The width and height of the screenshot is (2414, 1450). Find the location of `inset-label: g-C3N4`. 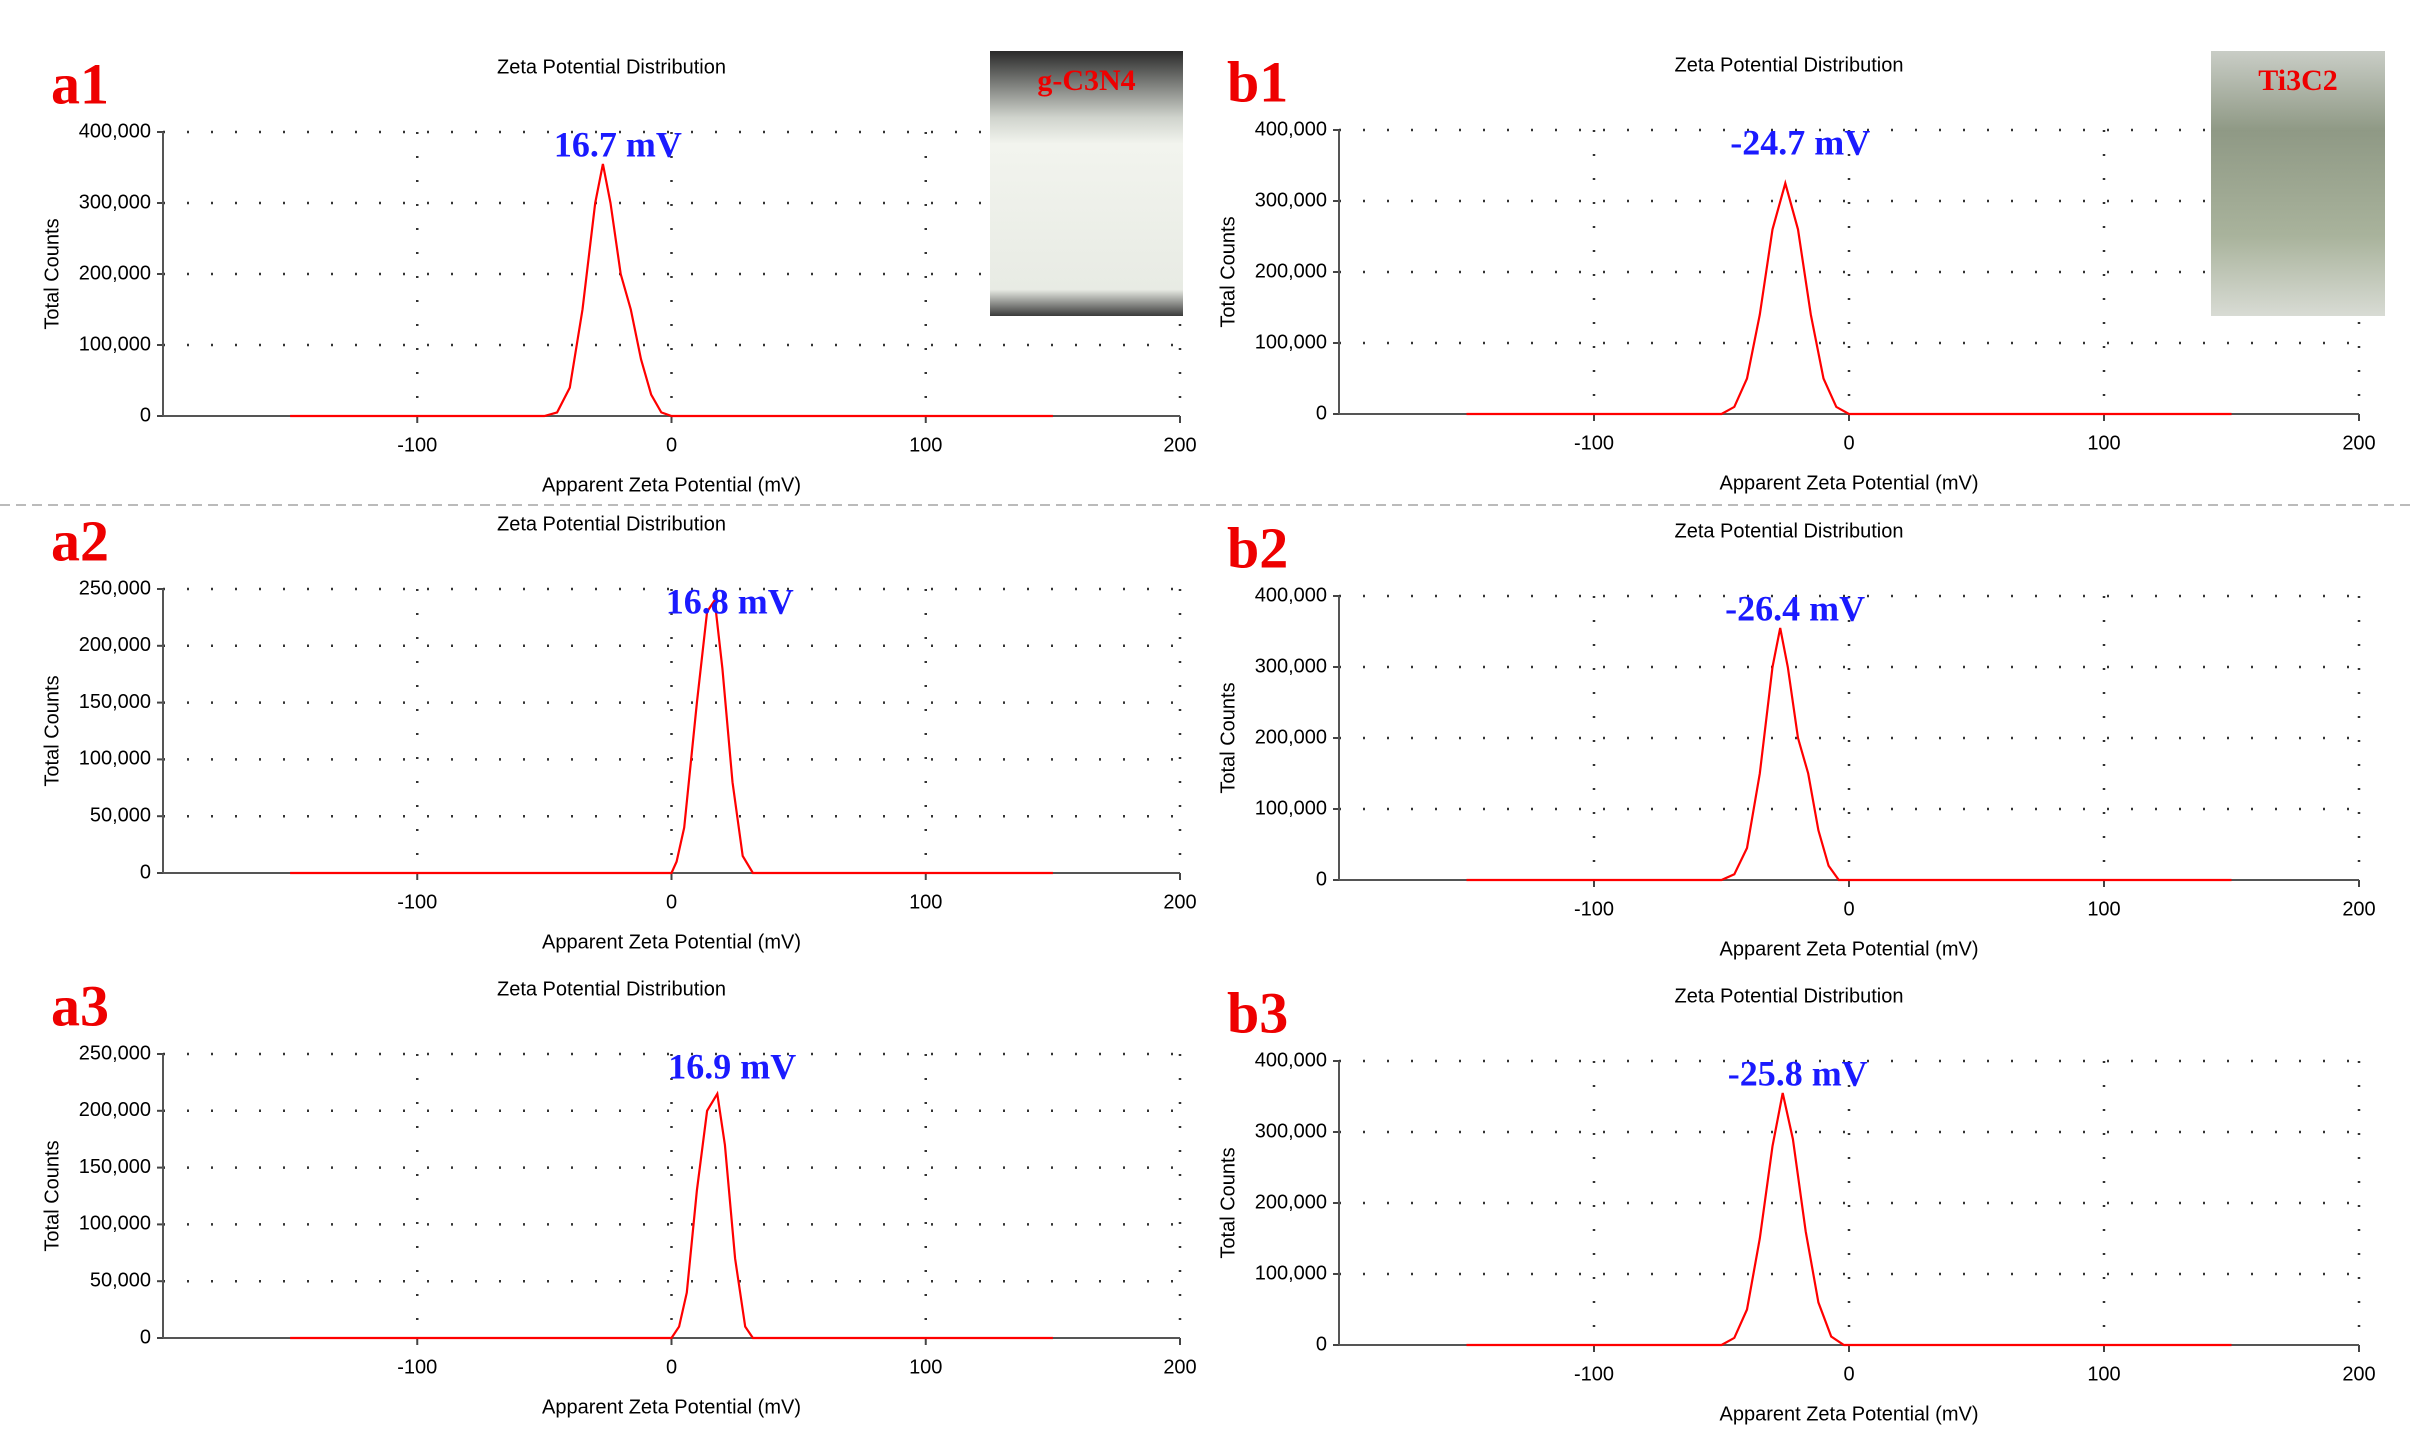

inset-label: g-C3N4 is located at coordinates (1086, 80).